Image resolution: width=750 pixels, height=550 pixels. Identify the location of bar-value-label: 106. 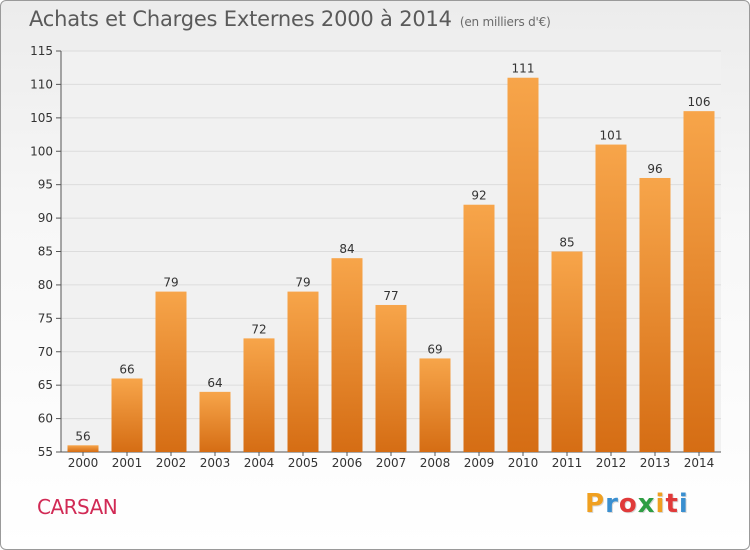
(699, 102).